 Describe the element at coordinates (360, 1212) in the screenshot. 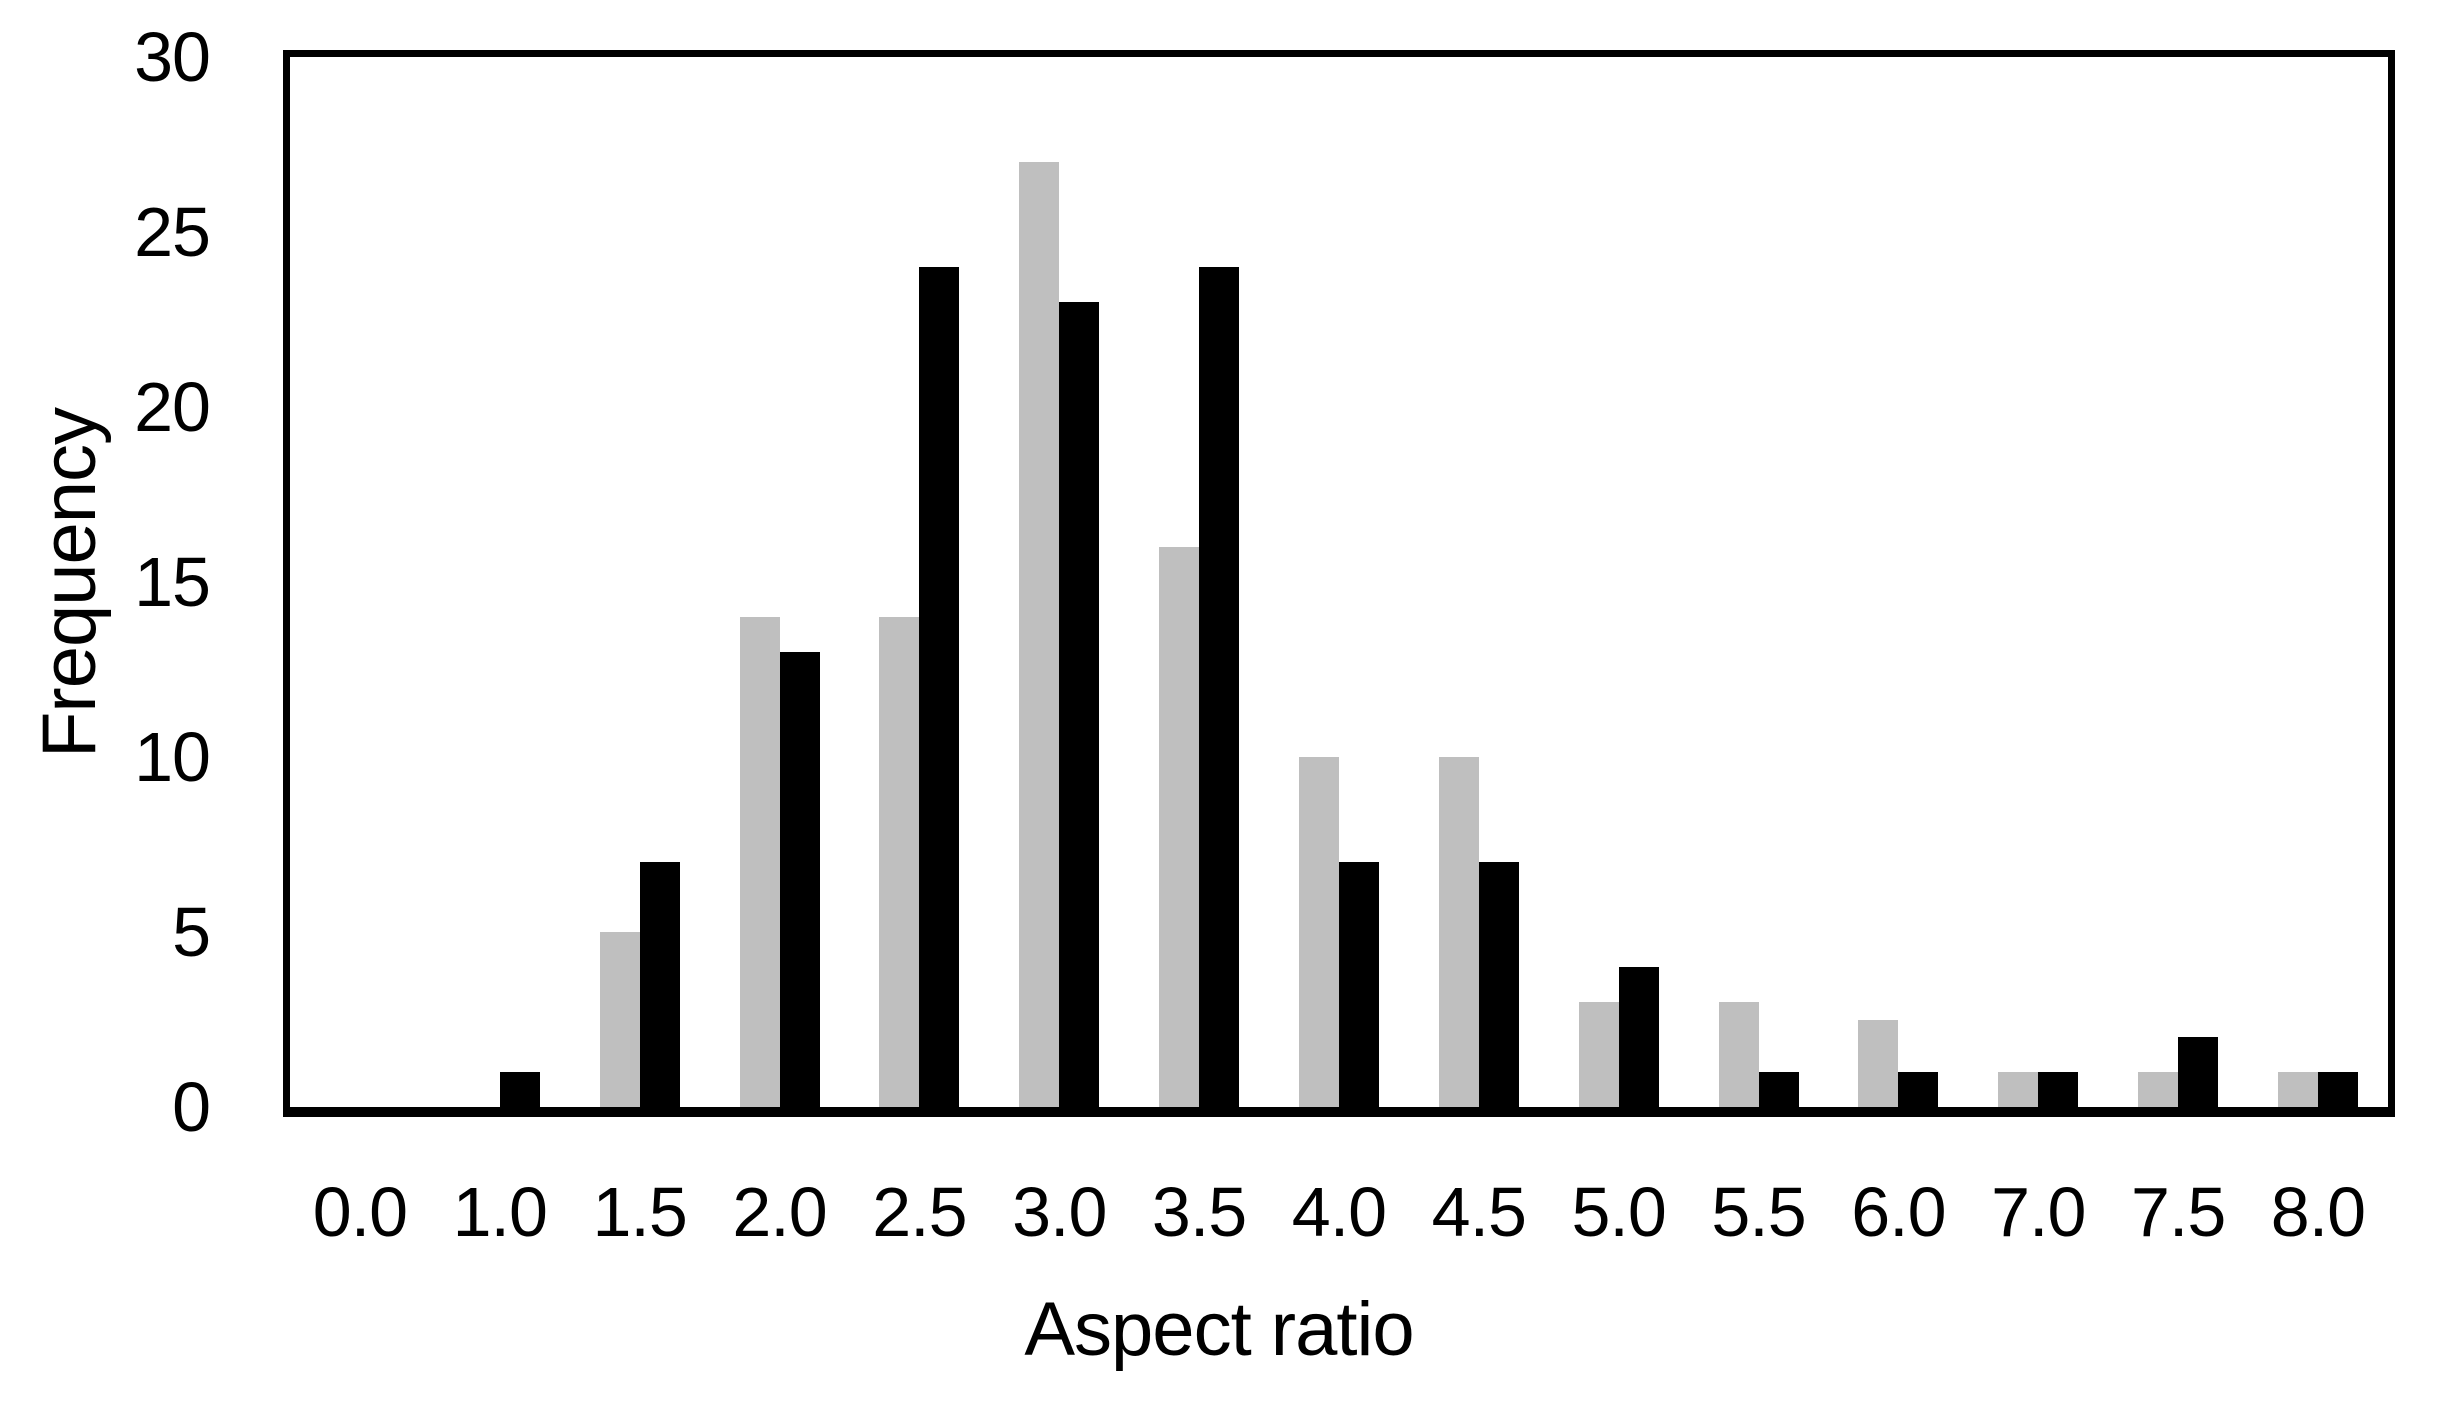

I see `x-tick-0.0: 0.0` at that location.